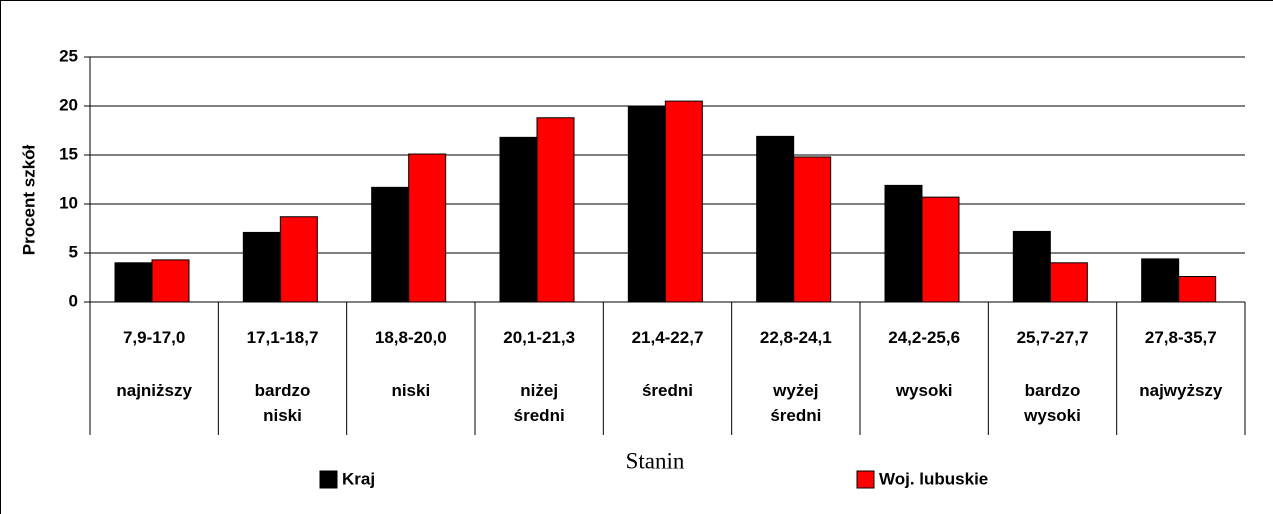  I want to click on category-name-text: najwyższy, so click(1181, 390).